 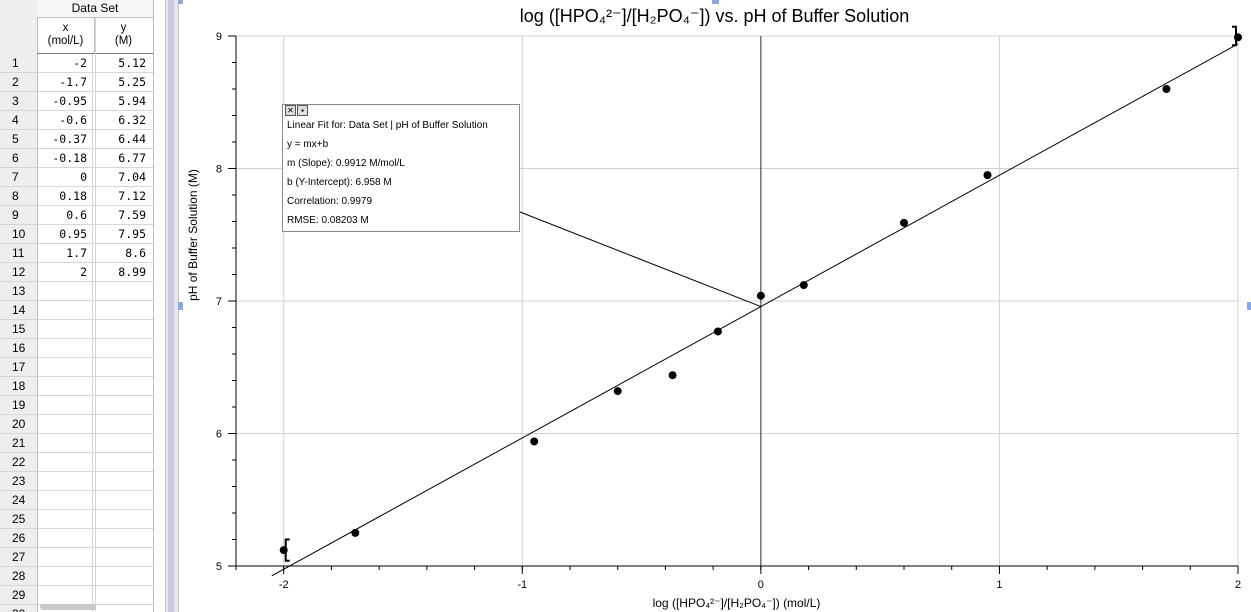 I want to click on table-row: 7 0 7.04, so click(x=76, y=177).